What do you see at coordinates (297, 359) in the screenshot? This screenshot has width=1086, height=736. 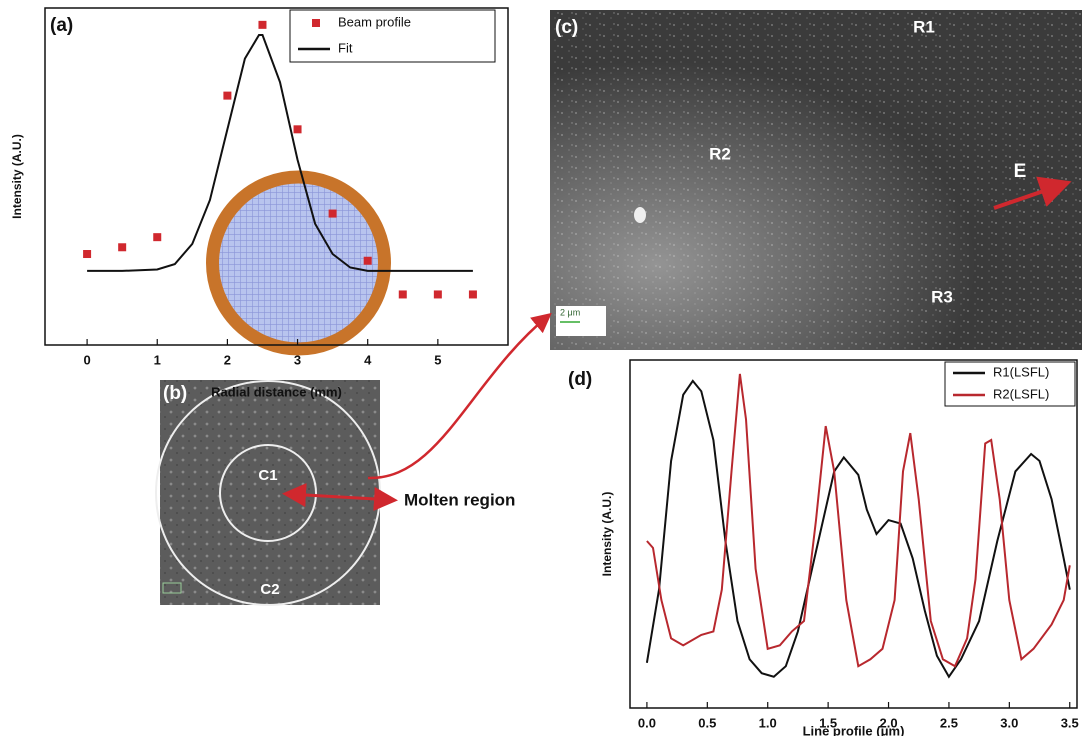 I see `x-tick-label: 3` at bounding box center [297, 359].